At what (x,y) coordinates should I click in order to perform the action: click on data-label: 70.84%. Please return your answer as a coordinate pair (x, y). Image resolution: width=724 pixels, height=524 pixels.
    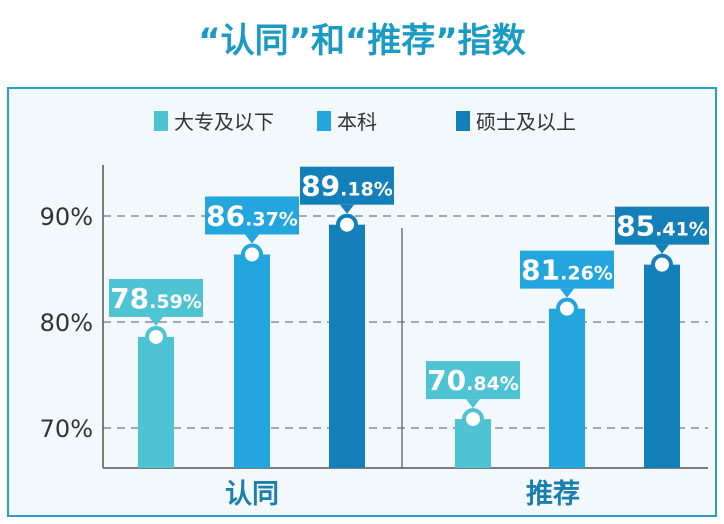
    Looking at the image, I should click on (473, 380).